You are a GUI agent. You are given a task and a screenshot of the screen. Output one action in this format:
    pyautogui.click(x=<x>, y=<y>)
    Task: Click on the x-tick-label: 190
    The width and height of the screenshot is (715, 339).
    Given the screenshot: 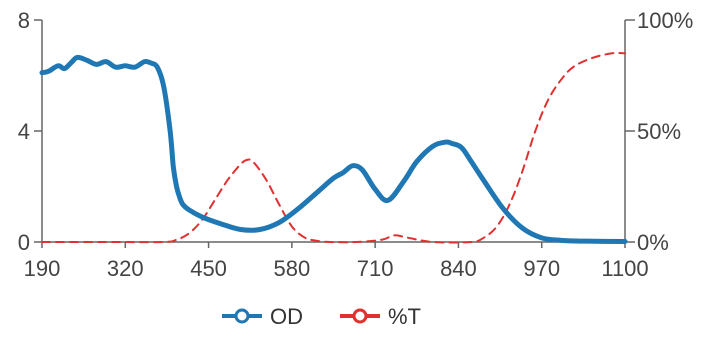 What is the action you would take?
    pyautogui.click(x=42, y=268)
    